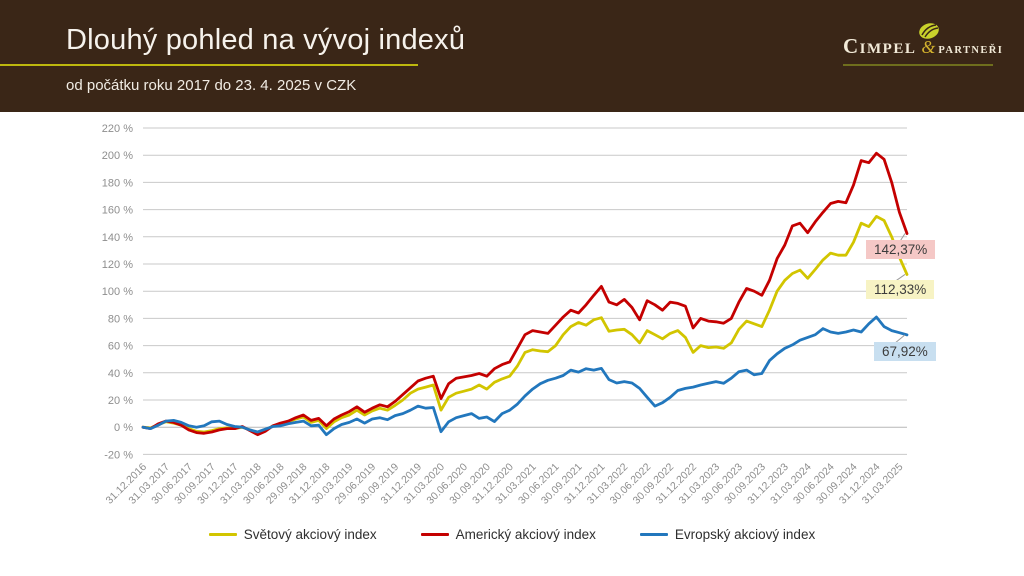 The width and height of the screenshot is (1024, 576). Describe the element at coordinates (971, 50) in the screenshot. I see `logo-suffix: partneři` at that location.